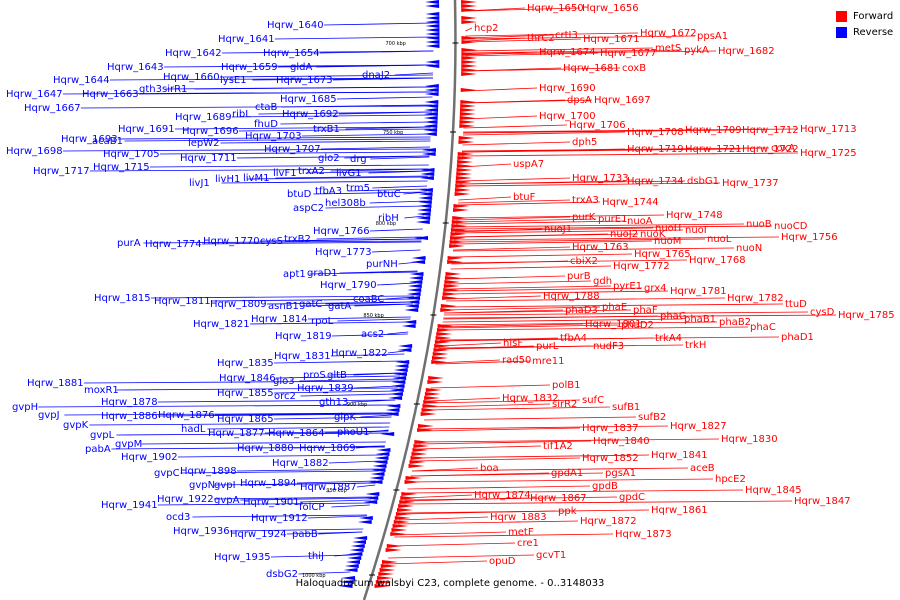  What do you see at coordinates (258, 534) in the screenshot?
I see `gene-label: Hqrw_1924` at bounding box center [258, 534].